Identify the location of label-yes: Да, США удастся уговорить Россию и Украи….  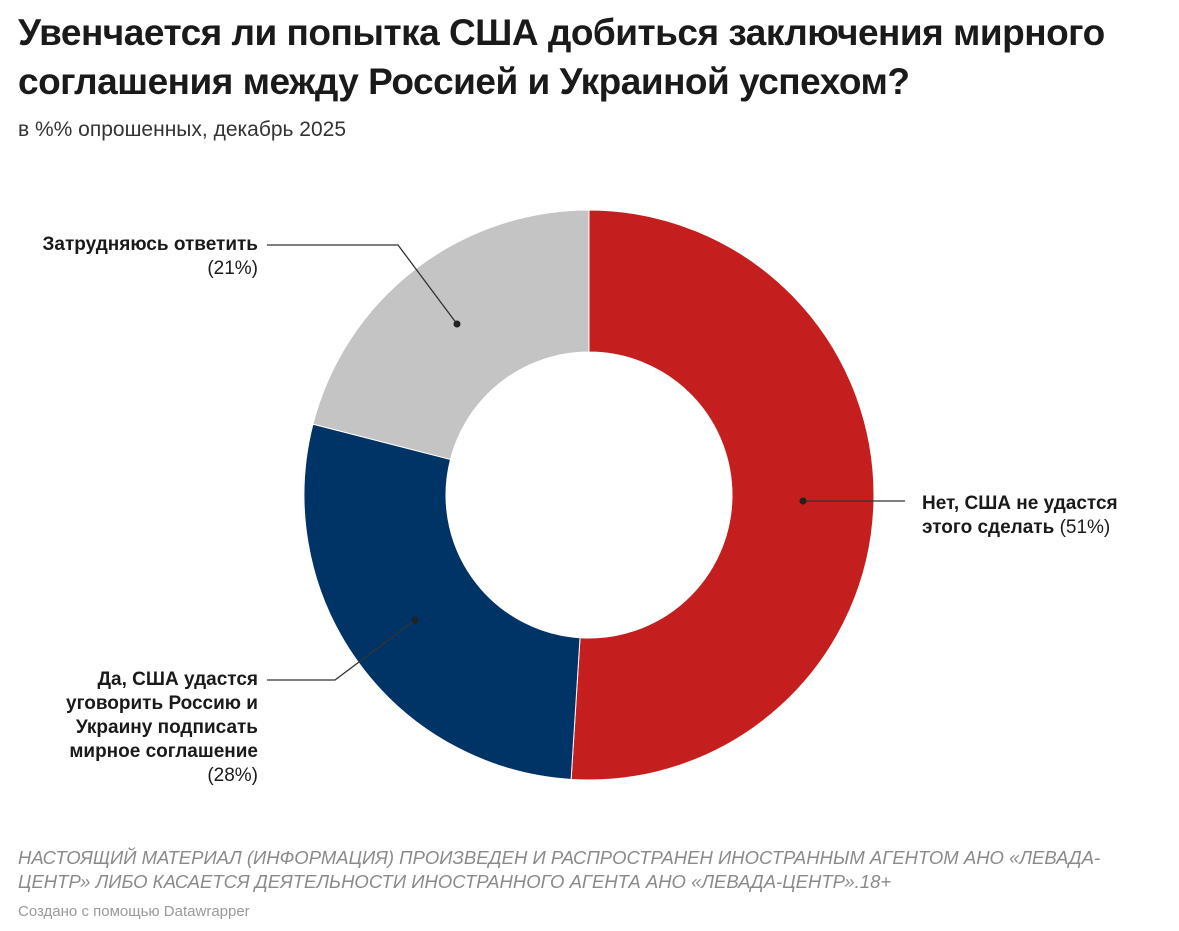
(139, 728).